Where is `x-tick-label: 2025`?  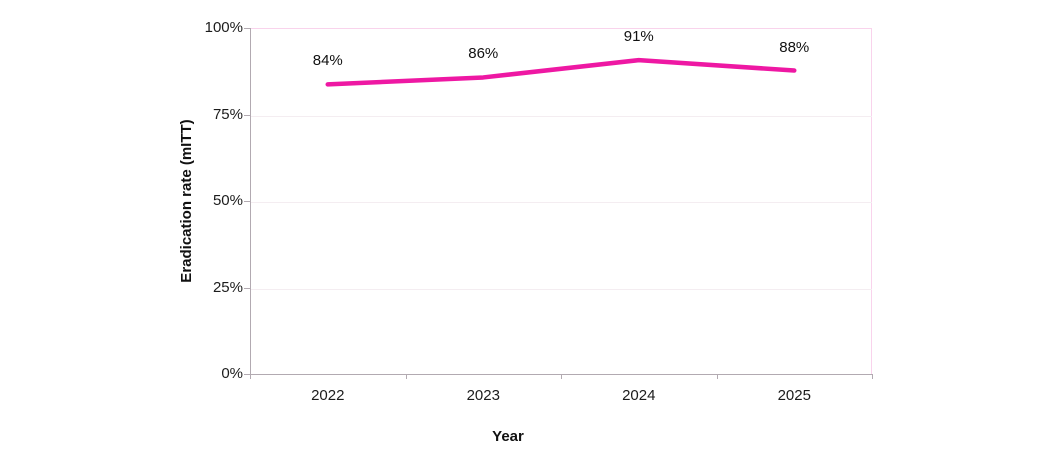
x-tick-label: 2025 is located at coordinates (794, 395).